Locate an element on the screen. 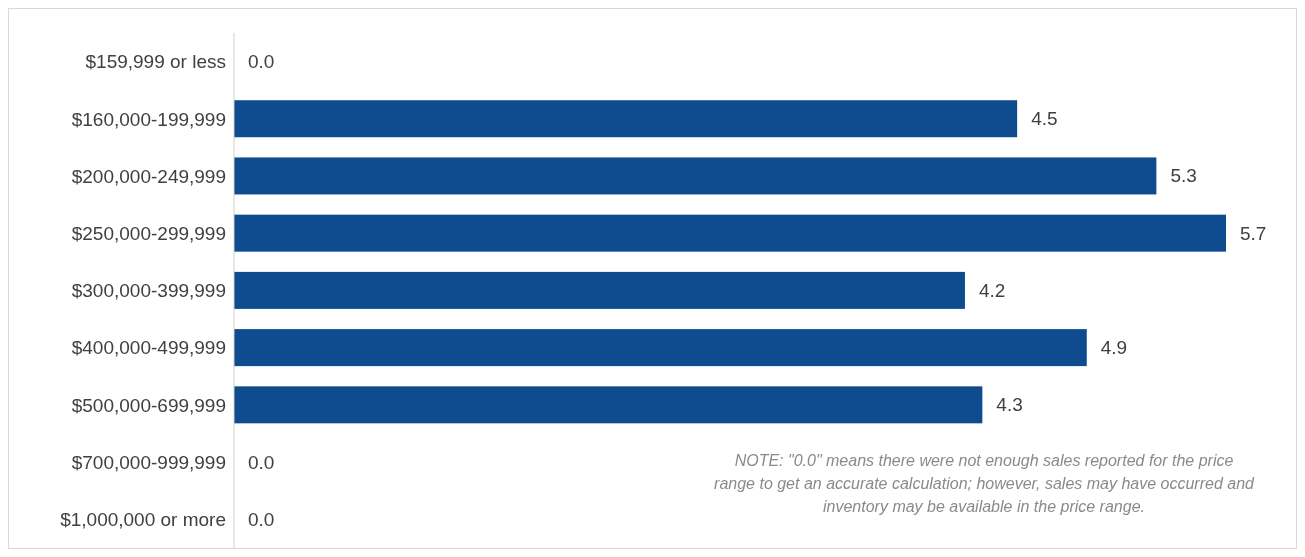 Image resolution: width=1305 pixels, height=557 pixels. annotation: NOTE: "0.0" means there were not enough sales reported for the price range to get an accurate calculation; however, sales may have occurred and inventory may be available in the price range. is located at coordinates (984, 484).